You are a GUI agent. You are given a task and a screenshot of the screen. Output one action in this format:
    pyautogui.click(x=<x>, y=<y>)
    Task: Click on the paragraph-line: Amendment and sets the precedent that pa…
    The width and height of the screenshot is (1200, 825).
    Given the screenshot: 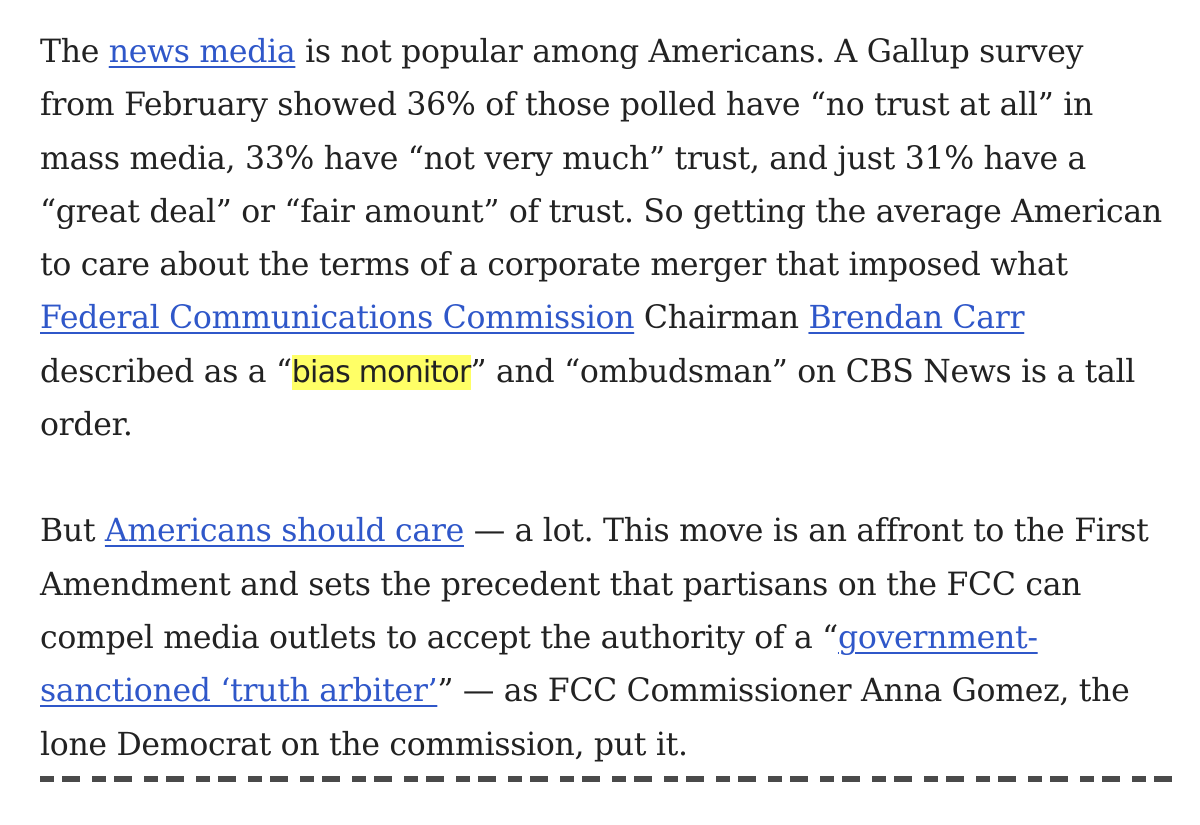 What is the action you would take?
    pyautogui.click(x=561, y=584)
    